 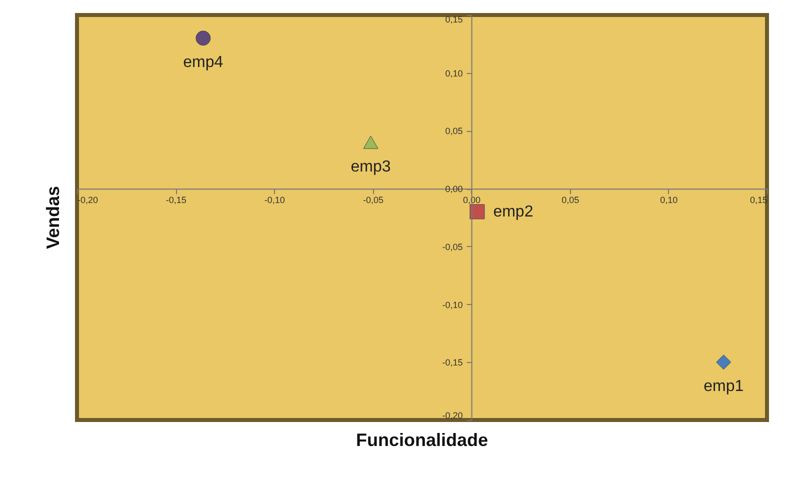 What do you see at coordinates (422, 440) in the screenshot?
I see `x-axis-title: Funcionalidade` at bounding box center [422, 440].